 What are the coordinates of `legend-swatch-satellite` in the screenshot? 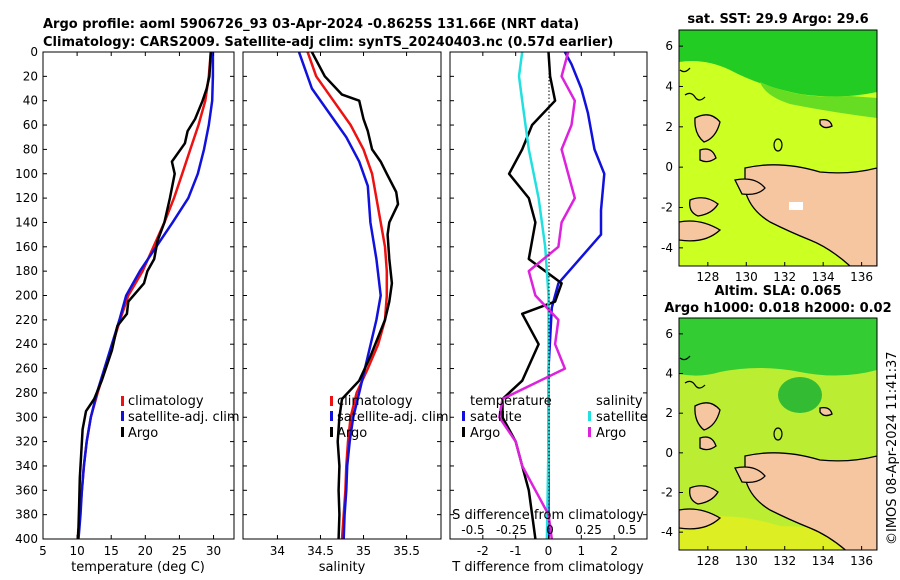 It's located at (122, 416).